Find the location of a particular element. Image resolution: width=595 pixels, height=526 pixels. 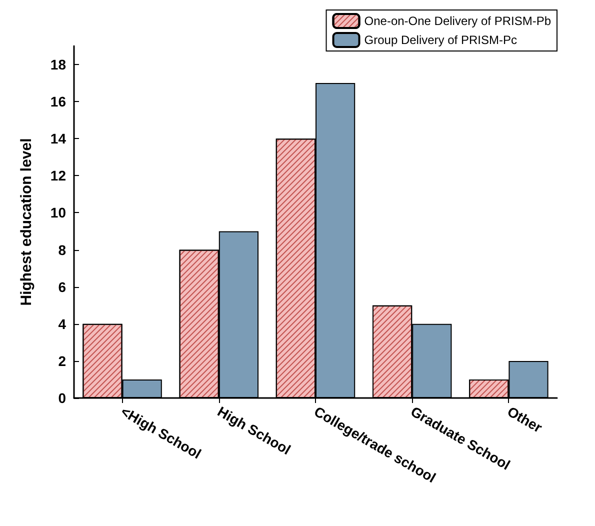

y-tick-label: 6 is located at coordinates (62, 286).